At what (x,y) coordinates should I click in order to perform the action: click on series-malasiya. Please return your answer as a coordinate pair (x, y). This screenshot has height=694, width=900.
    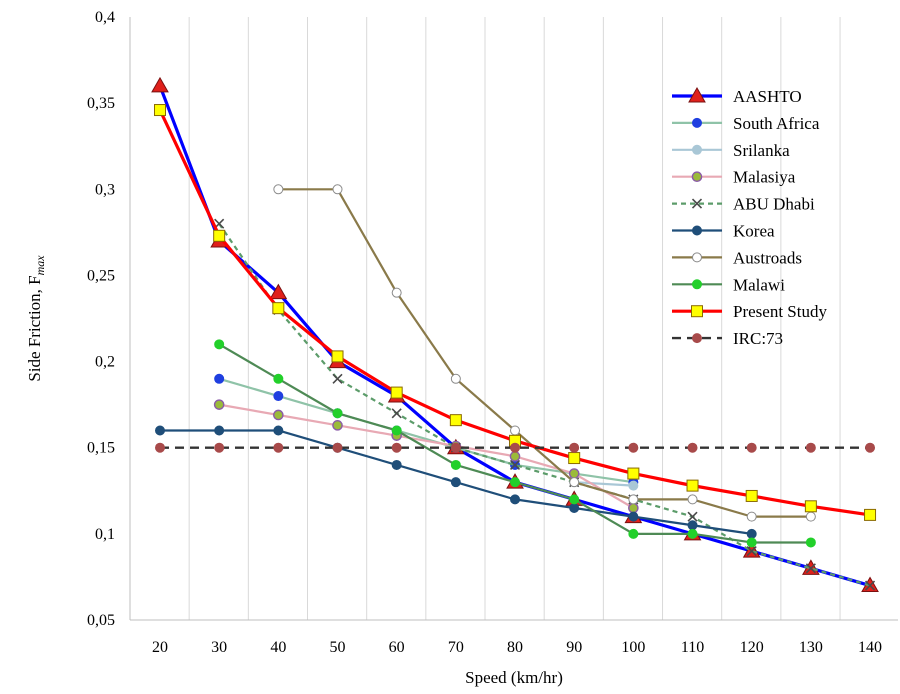
    Looking at the image, I should click on (426, 456).